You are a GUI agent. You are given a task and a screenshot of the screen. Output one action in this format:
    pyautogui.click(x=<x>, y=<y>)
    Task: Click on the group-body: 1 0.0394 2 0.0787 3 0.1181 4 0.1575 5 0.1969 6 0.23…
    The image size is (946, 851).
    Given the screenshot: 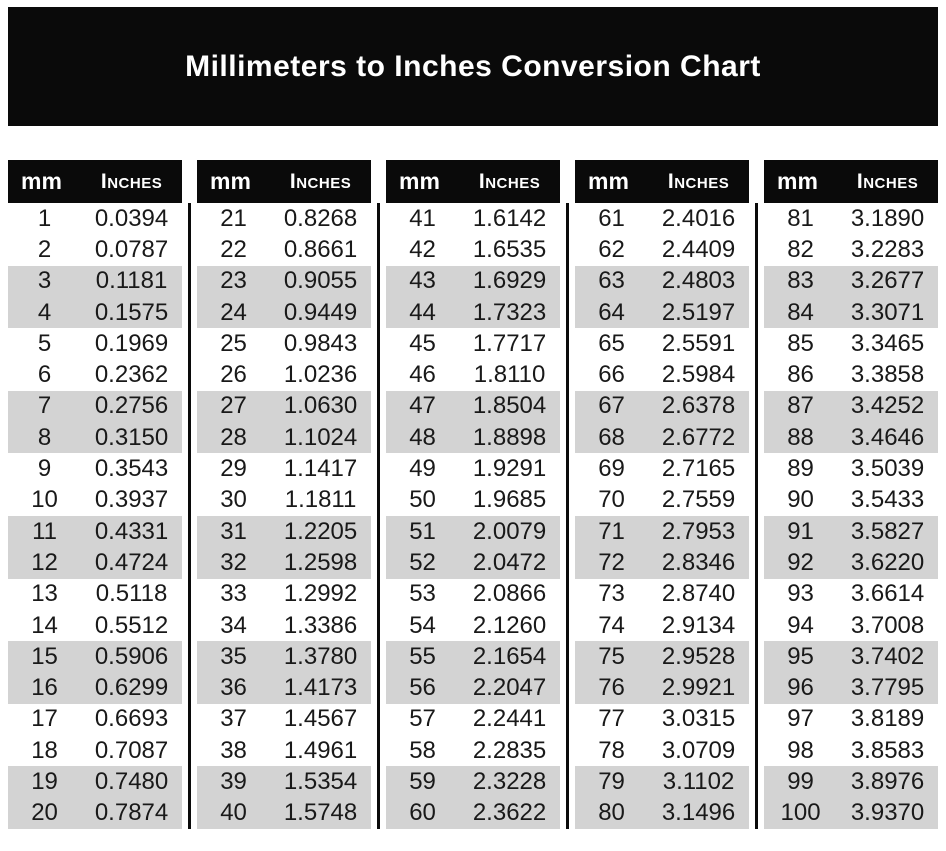 What is the action you would take?
    pyautogui.click(x=95, y=516)
    